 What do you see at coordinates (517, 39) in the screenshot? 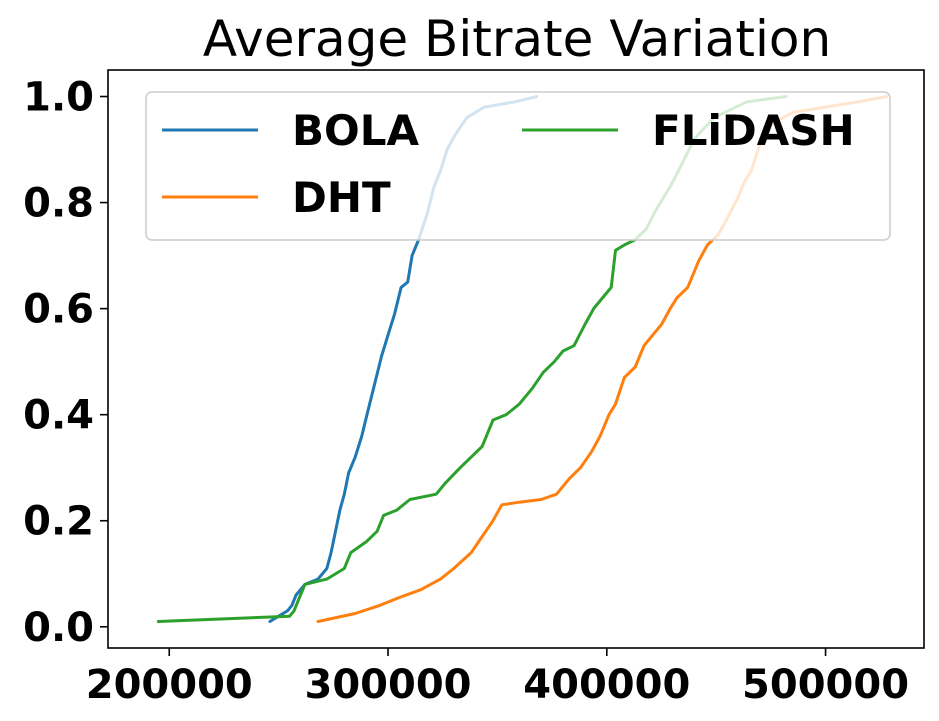
I see `chart-title: Average Bitrate Variation` at bounding box center [517, 39].